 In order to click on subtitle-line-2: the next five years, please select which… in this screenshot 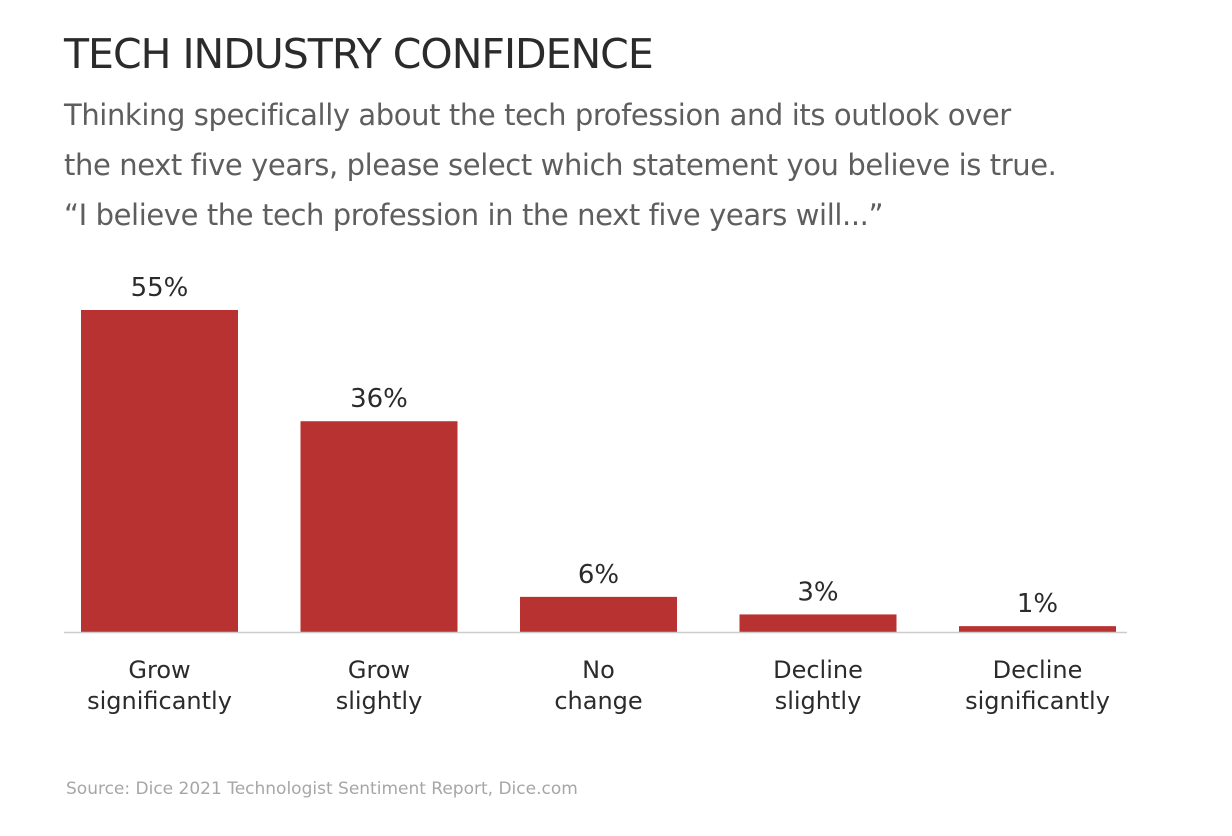, I will do `click(560, 165)`.